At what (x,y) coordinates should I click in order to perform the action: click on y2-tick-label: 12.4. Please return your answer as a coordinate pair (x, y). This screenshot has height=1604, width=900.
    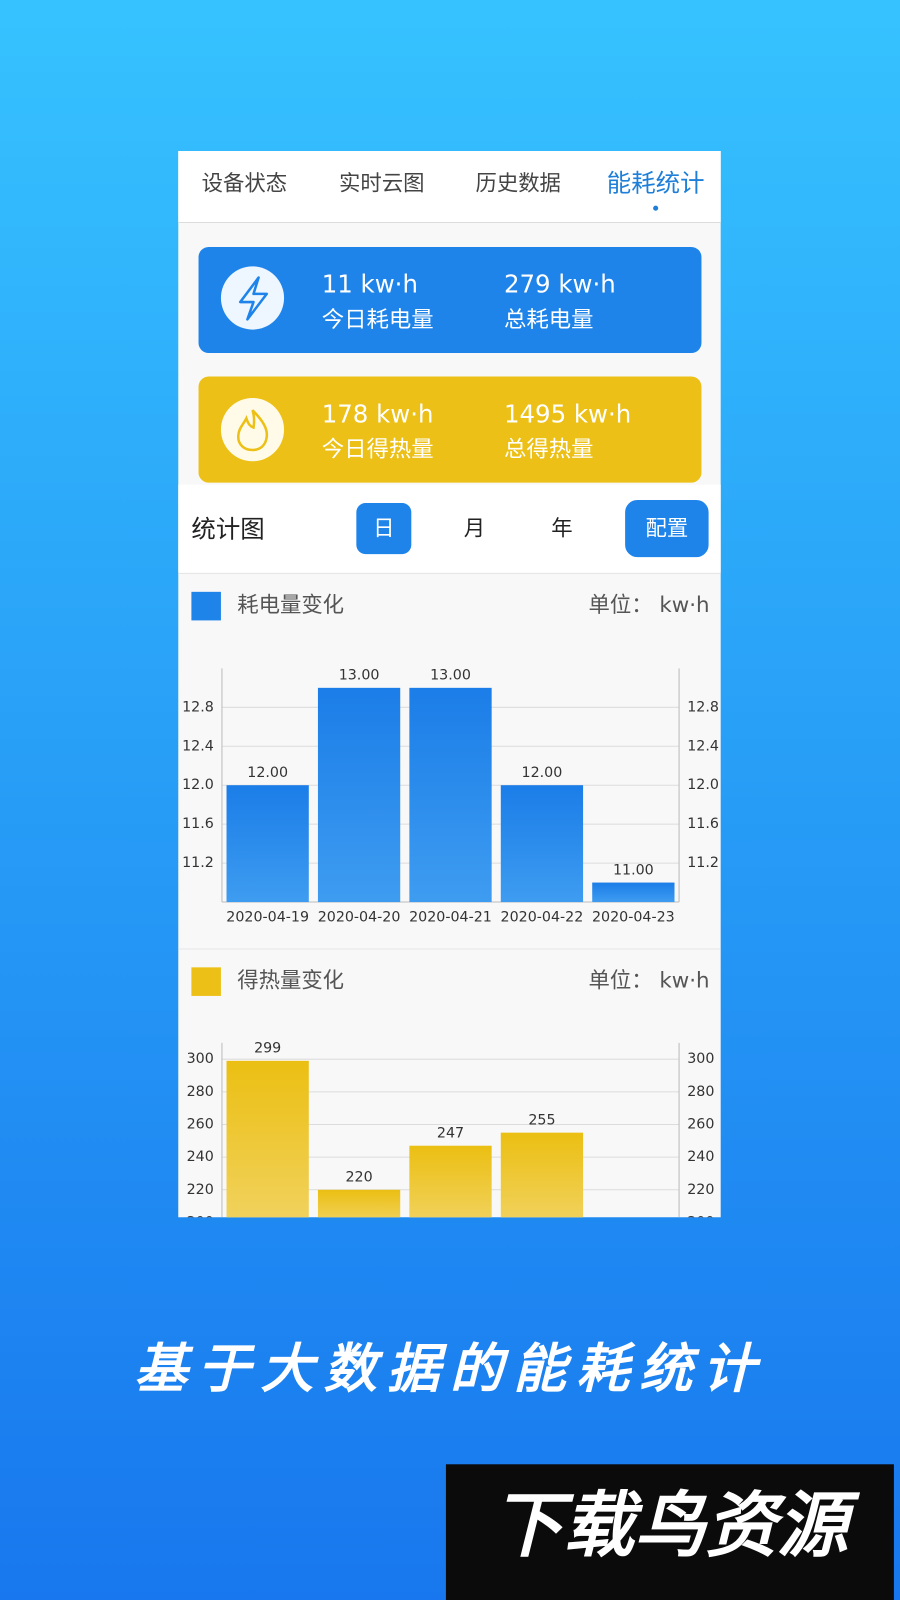
    Looking at the image, I should click on (703, 746).